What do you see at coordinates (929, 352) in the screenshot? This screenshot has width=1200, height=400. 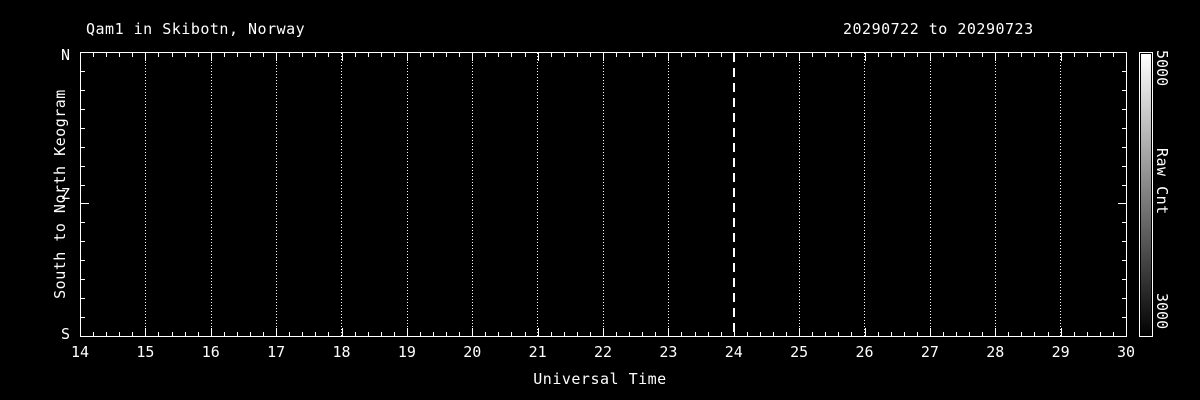 I see `x-tick-label: 27` at bounding box center [929, 352].